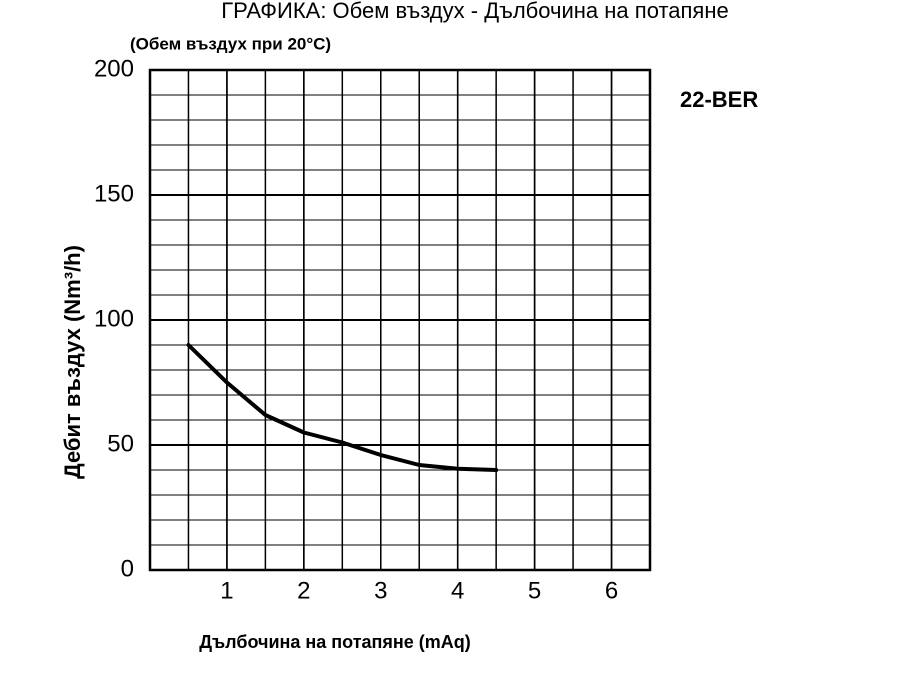 This screenshot has height=700, width=900. I want to click on y-tick-label: 200, so click(114, 68).